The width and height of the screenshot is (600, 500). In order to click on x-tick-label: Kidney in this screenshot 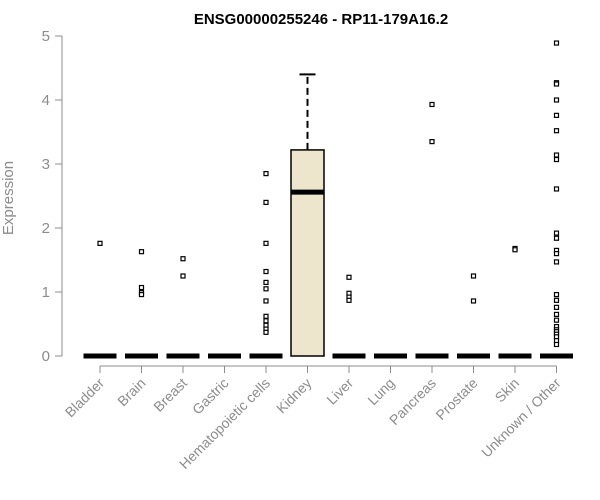, I will do `click(294, 396)`.